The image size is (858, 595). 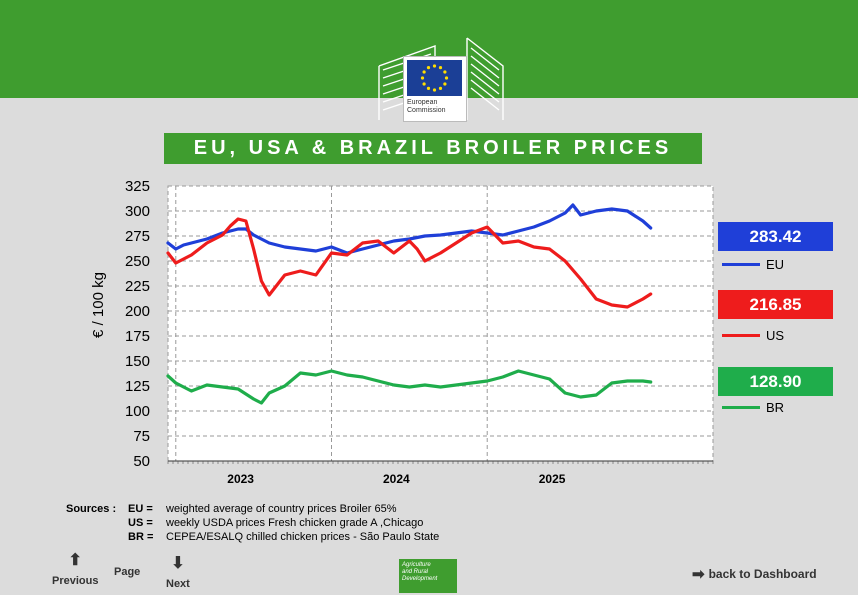 I want to click on series-line-eu, so click(x=409, y=229).